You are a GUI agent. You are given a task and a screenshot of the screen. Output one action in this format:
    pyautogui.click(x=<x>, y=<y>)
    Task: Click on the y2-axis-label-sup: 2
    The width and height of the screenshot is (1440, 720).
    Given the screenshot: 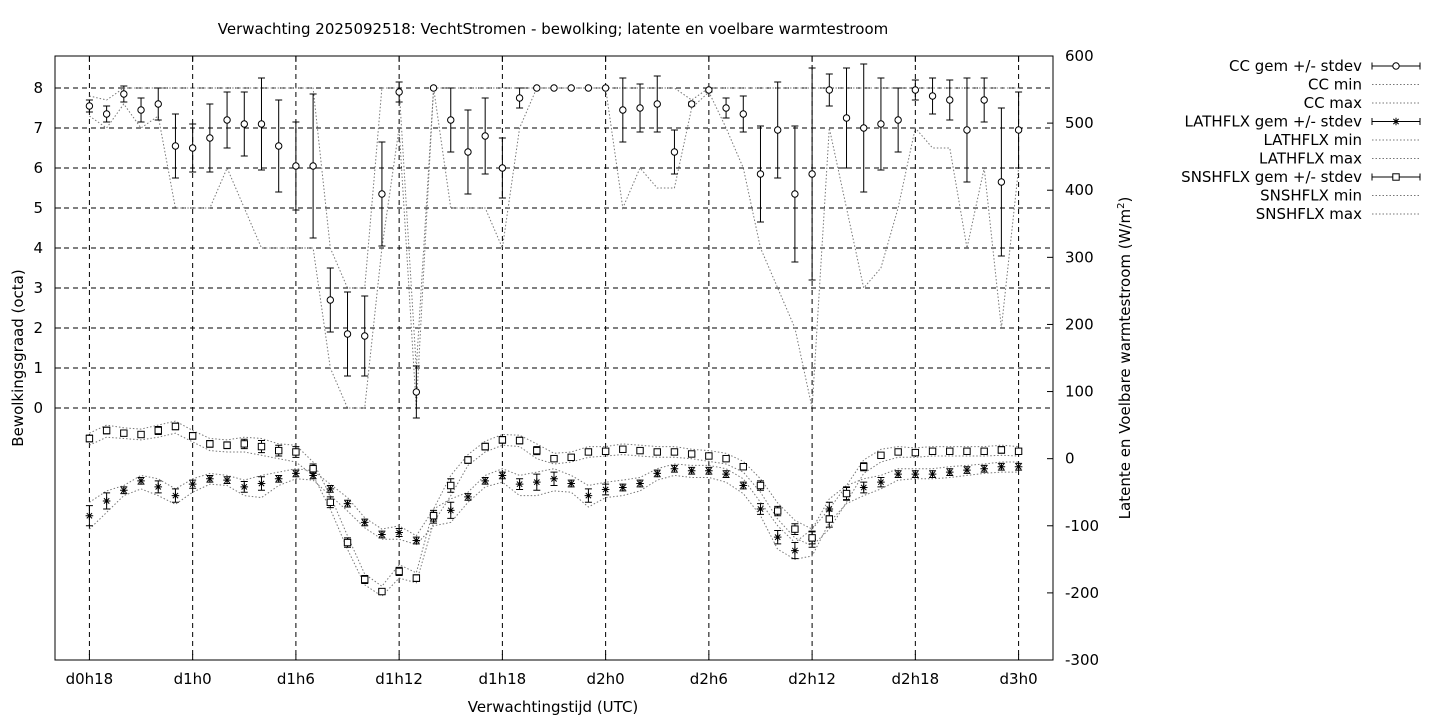 What is the action you would take?
    pyautogui.click(x=1121, y=206)
    